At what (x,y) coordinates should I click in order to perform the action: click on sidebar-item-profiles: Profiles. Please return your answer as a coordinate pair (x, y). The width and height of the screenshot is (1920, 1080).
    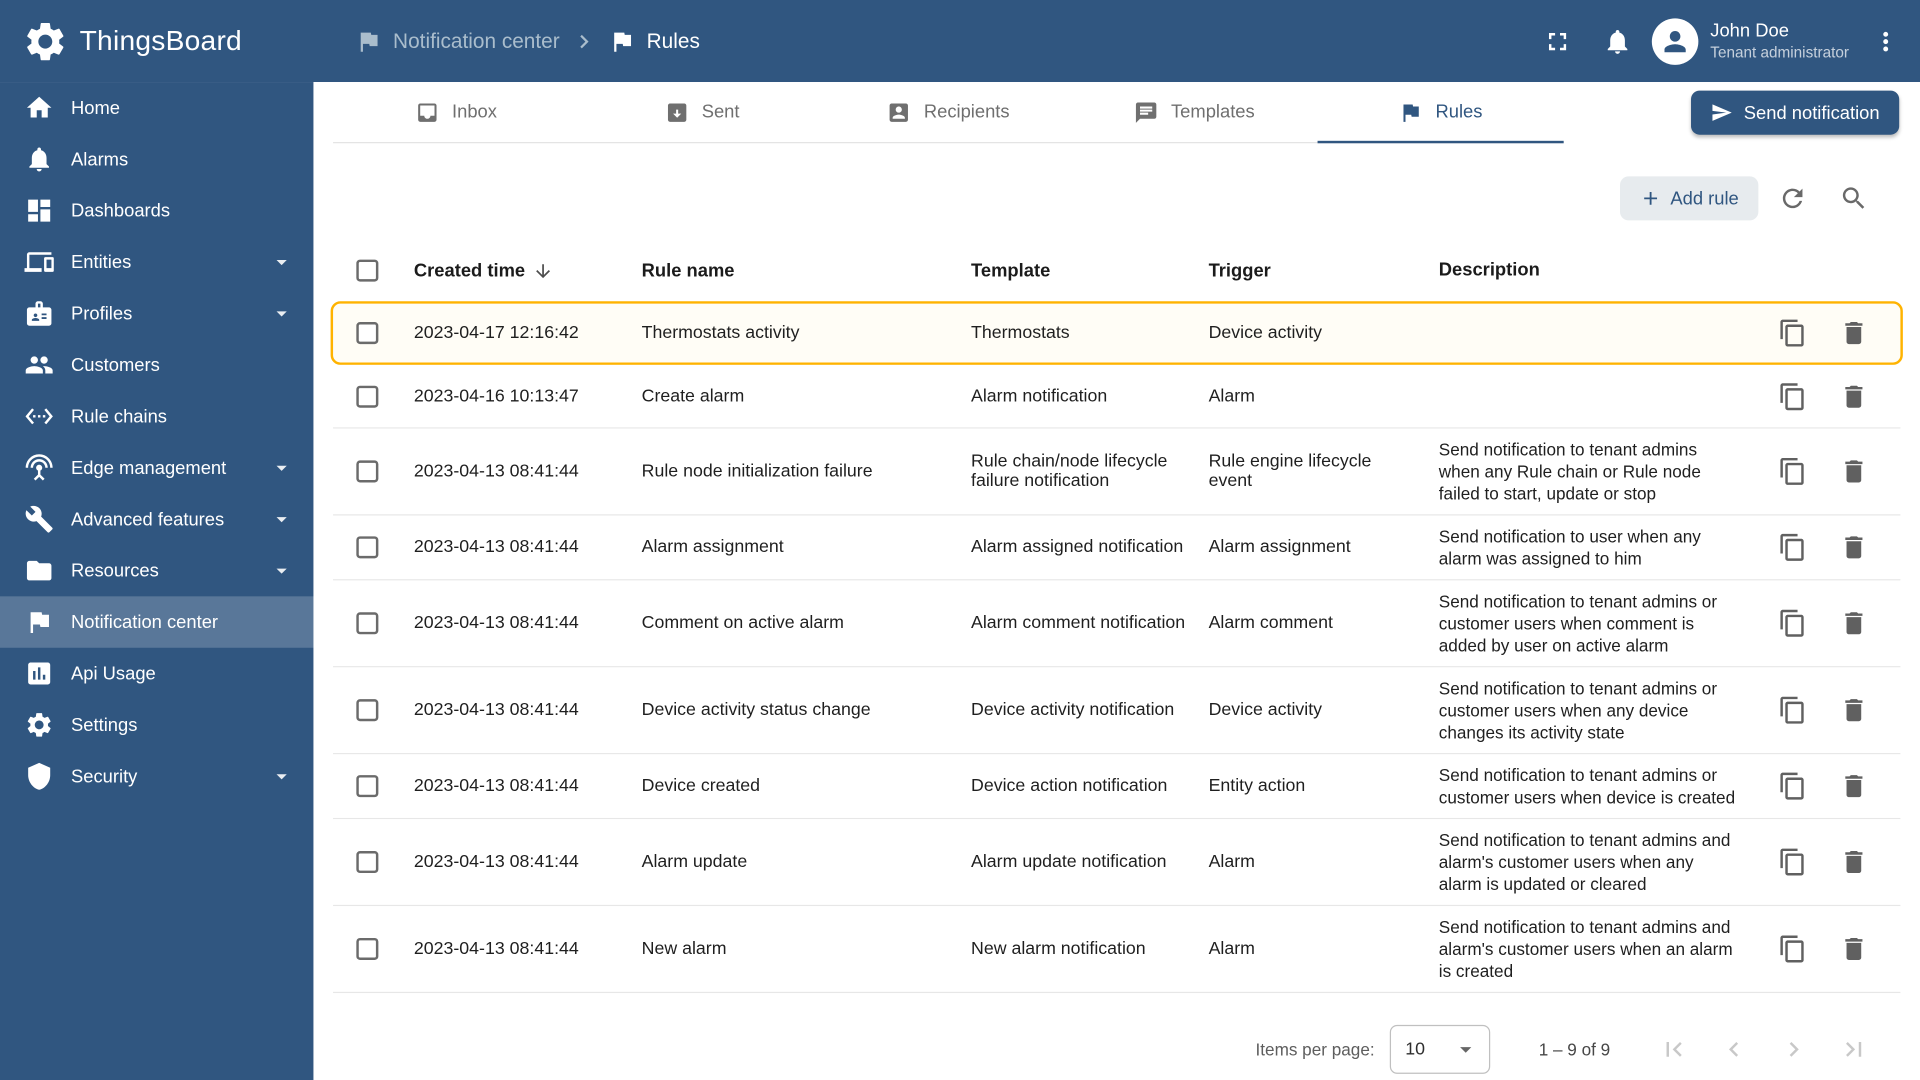
    Looking at the image, I should click on (156, 313).